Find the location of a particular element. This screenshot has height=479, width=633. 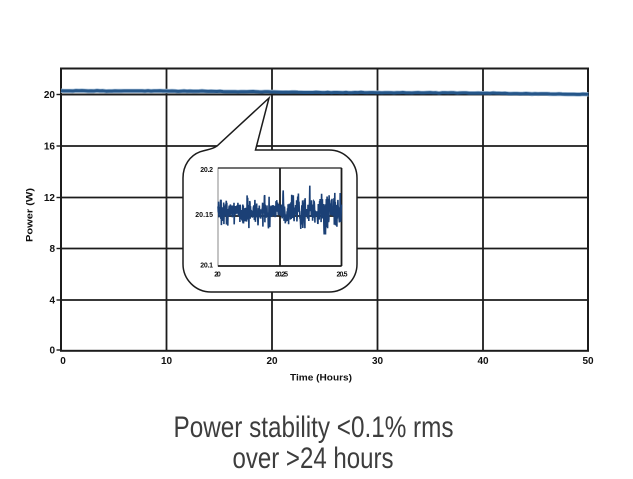

svg-text: 20.15 is located at coordinates (204, 215).